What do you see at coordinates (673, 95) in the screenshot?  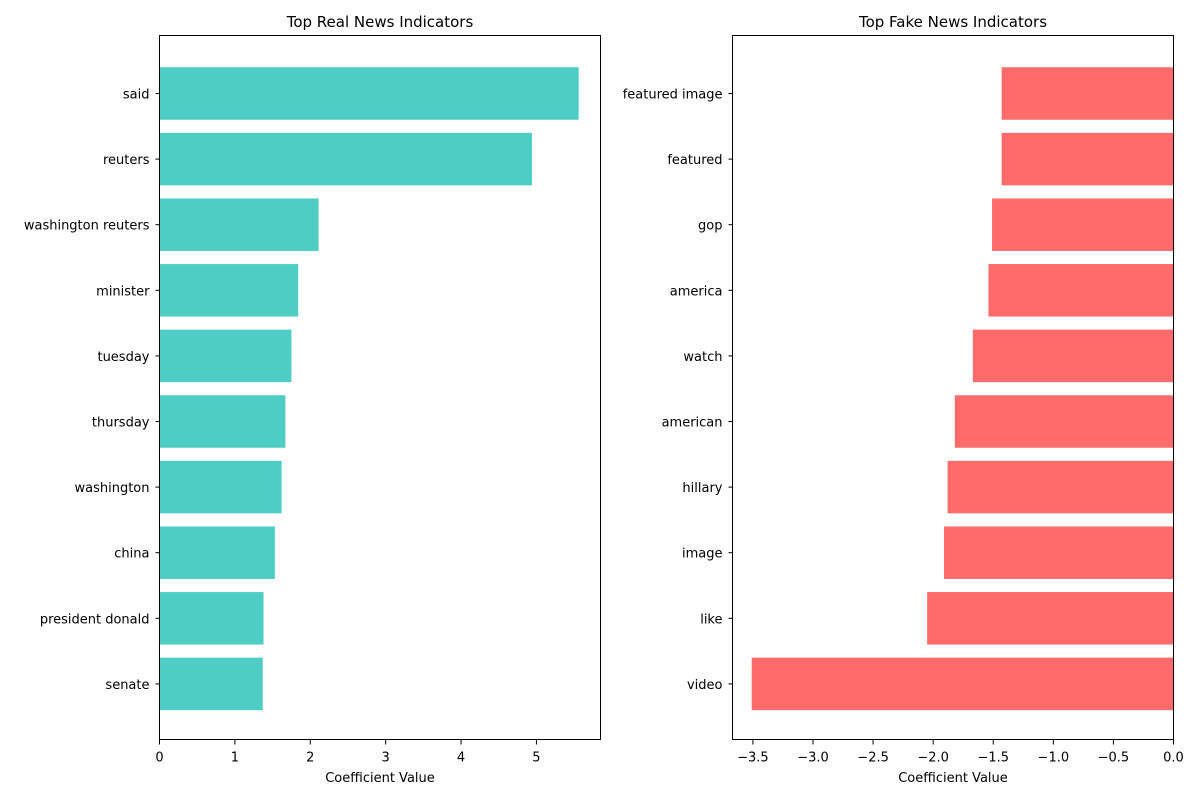 I see `y-tick-label: featured image` at bounding box center [673, 95].